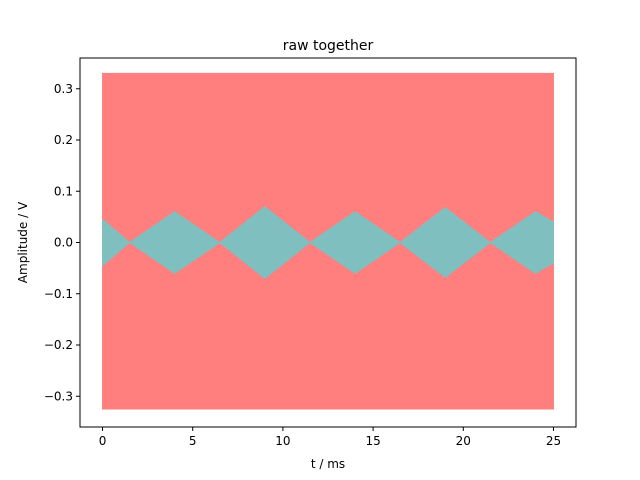 Image resolution: width=640 pixels, height=480 pixels. I want to click on y-tick-label: −0.3, so click(58, 396).